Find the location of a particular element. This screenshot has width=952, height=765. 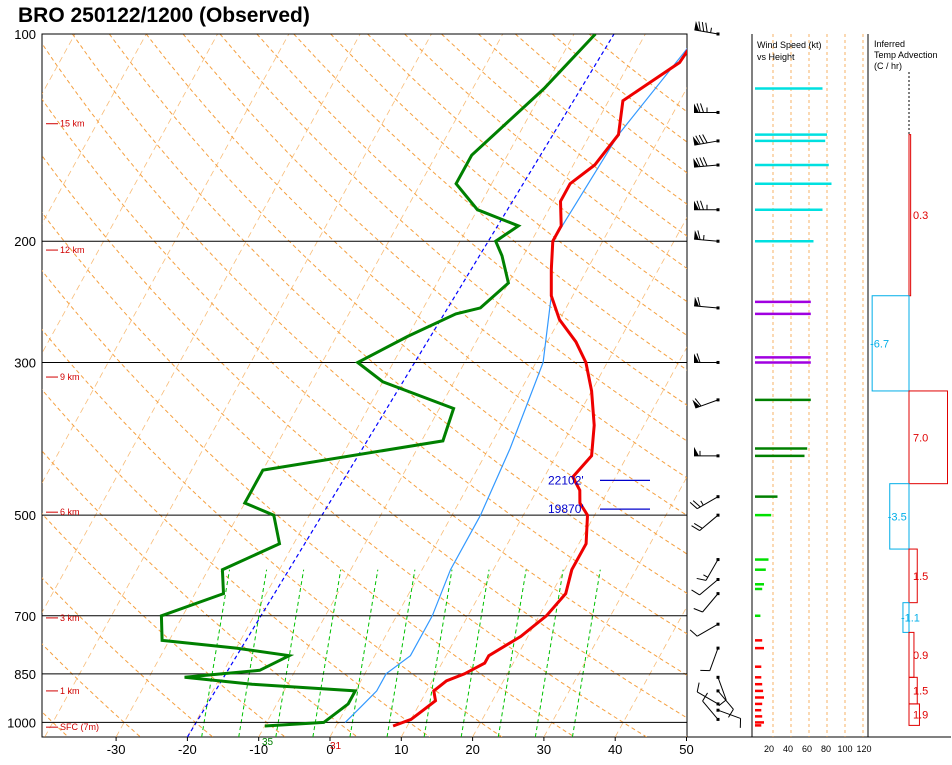

temp-tick-label: -30 is located at coordinates (116, 749).